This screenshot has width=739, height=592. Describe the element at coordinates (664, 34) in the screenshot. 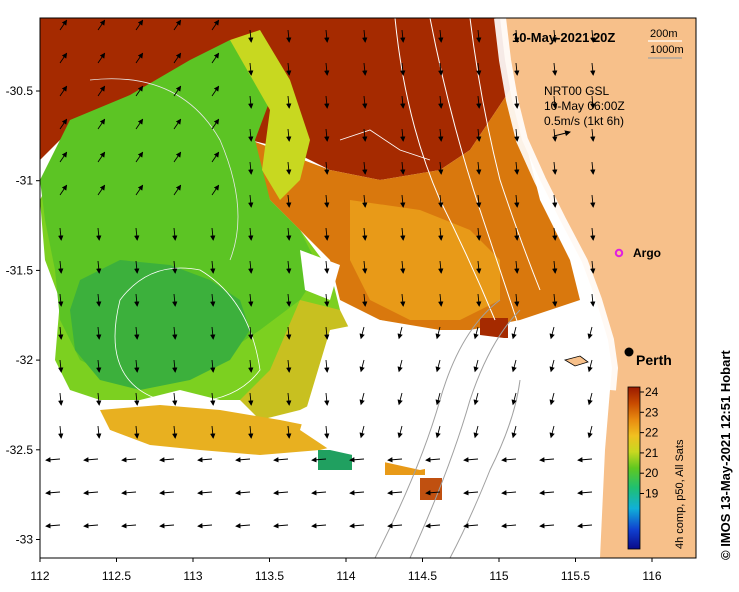

I see `depth-legend-200m: 200m` at that location.